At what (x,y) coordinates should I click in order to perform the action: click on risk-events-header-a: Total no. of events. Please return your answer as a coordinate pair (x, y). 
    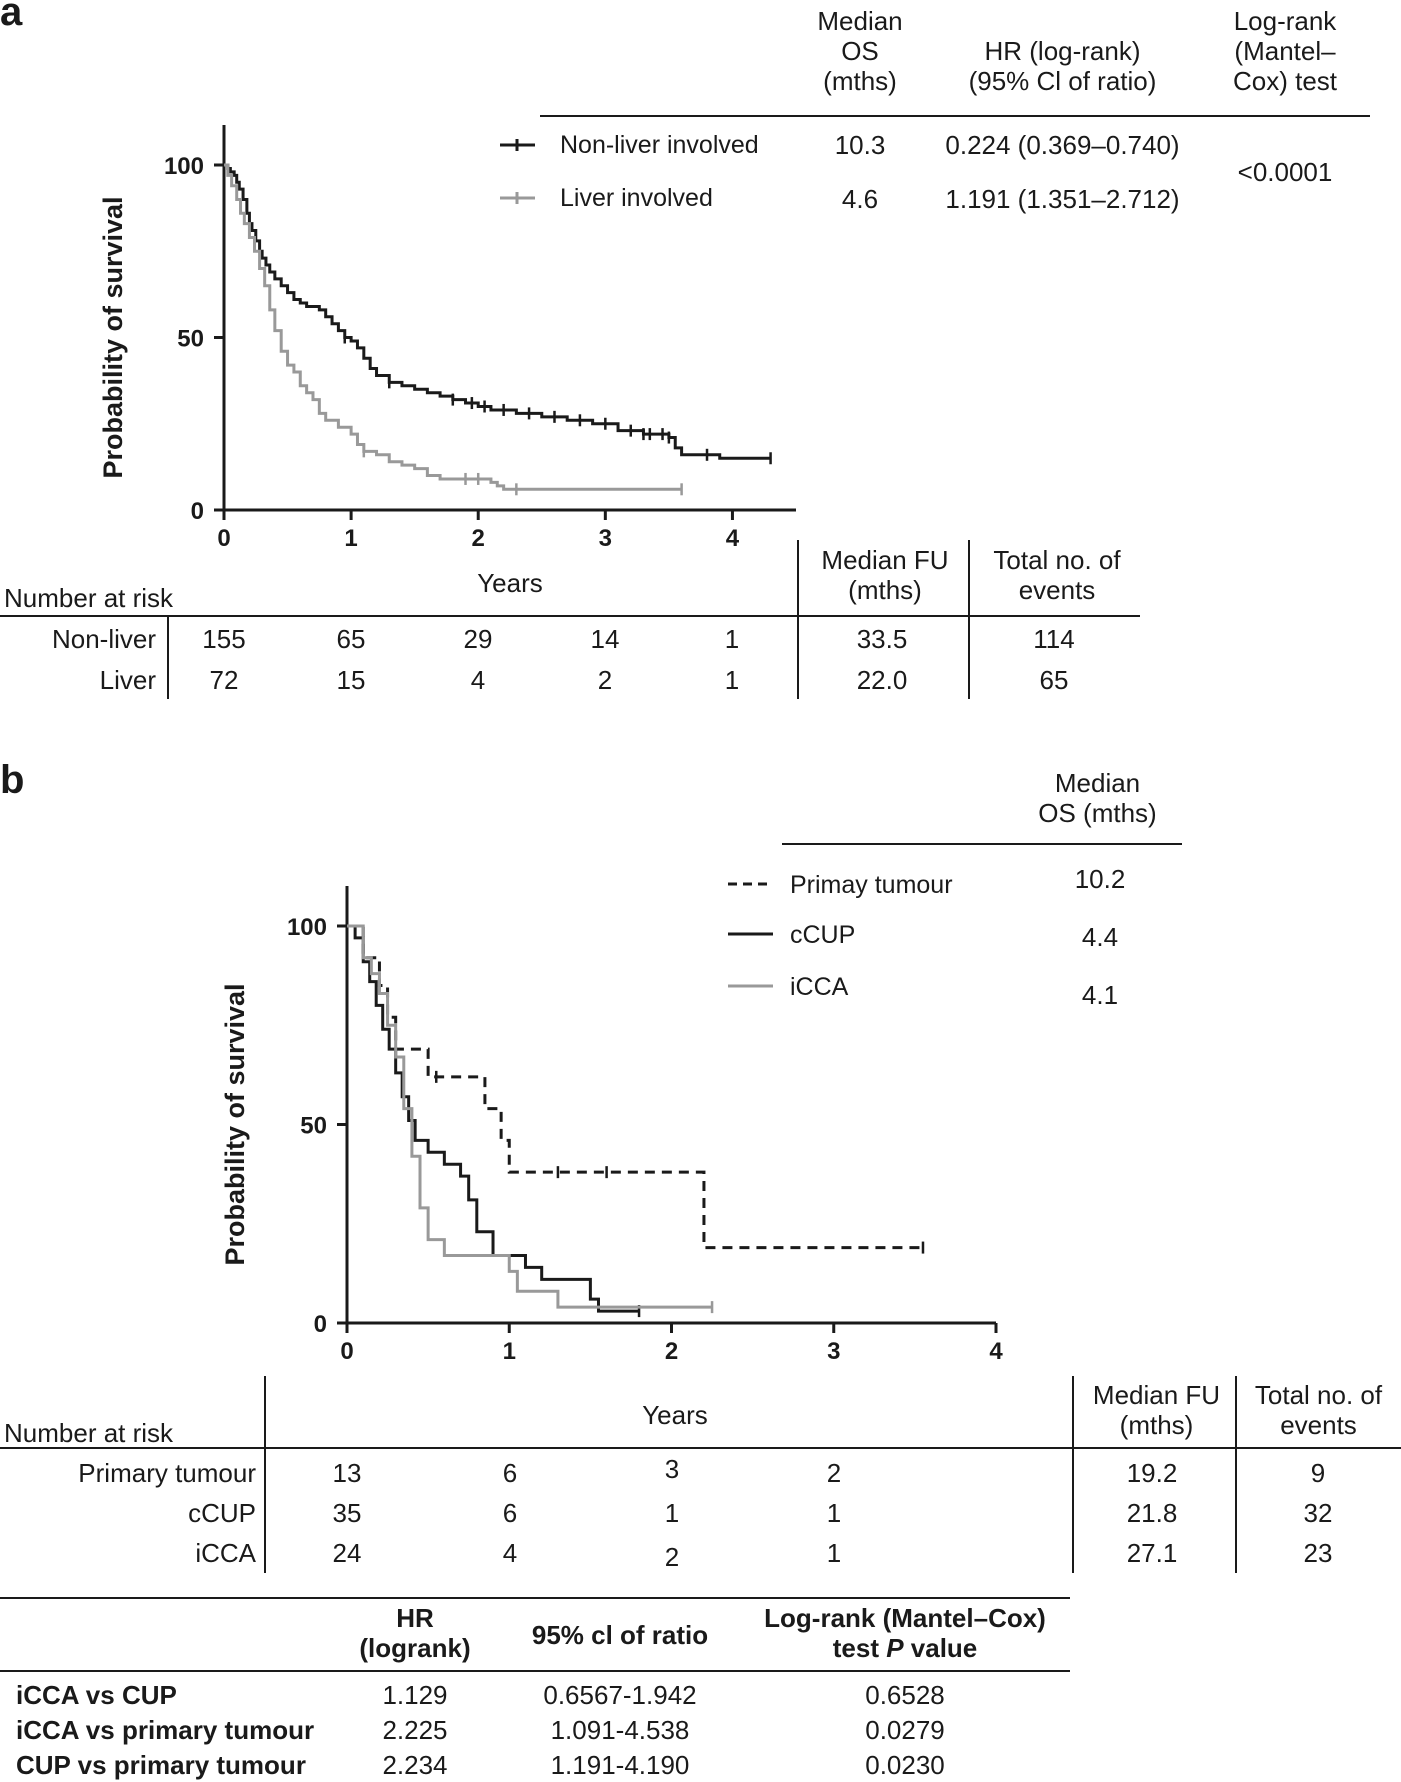
    Looking at the image, I should click on (1057, 575).